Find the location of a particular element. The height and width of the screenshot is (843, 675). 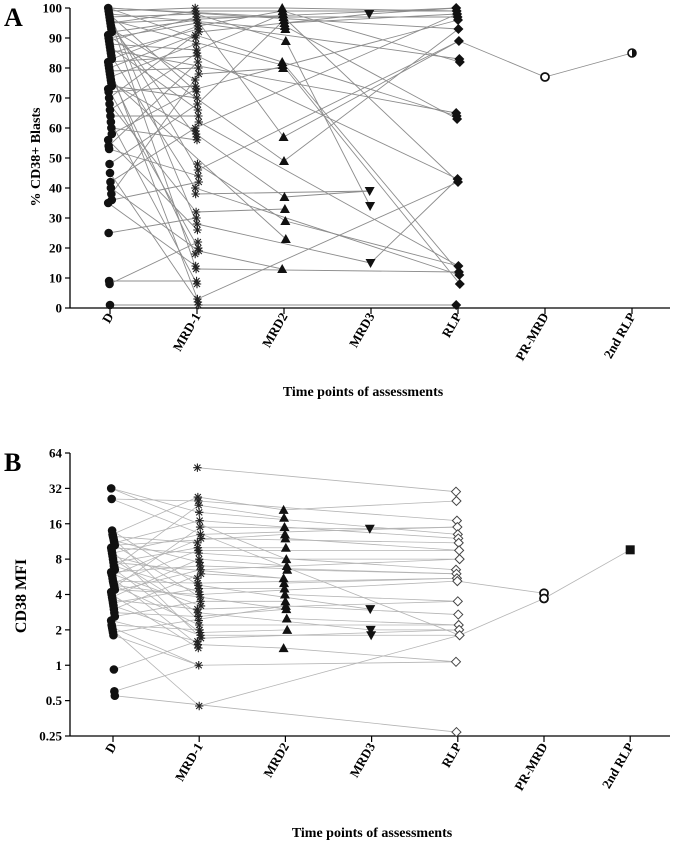

y-tick-label: 60 is located at coordinates (55, 128).